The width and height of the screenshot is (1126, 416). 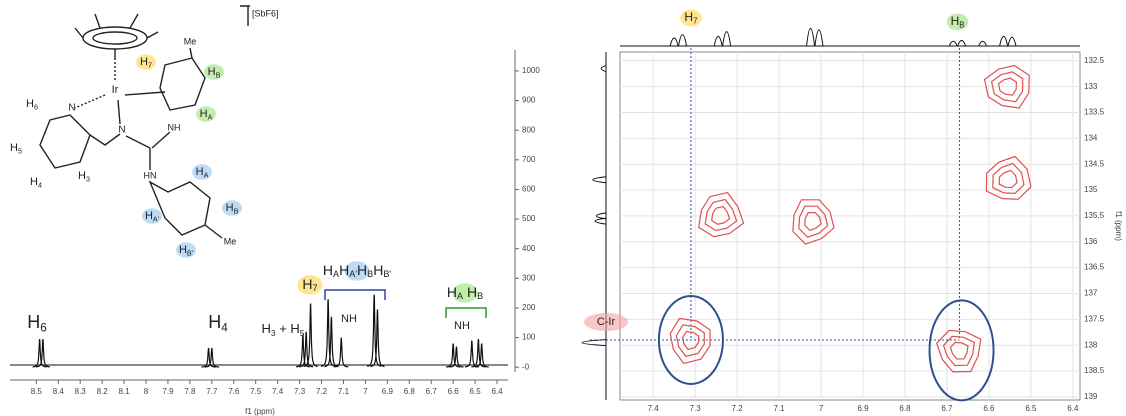 What do you see at coordinates (315, 289) in the screenshot?
I see `peak-label-part: 7` at bounding box center [315, 289].